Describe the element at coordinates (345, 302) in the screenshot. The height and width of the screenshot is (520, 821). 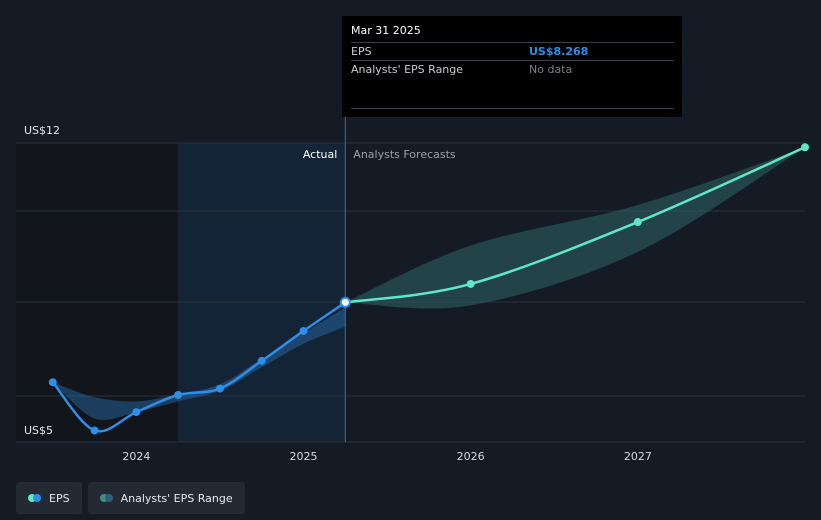
I see `eps-point-selected` at that location.